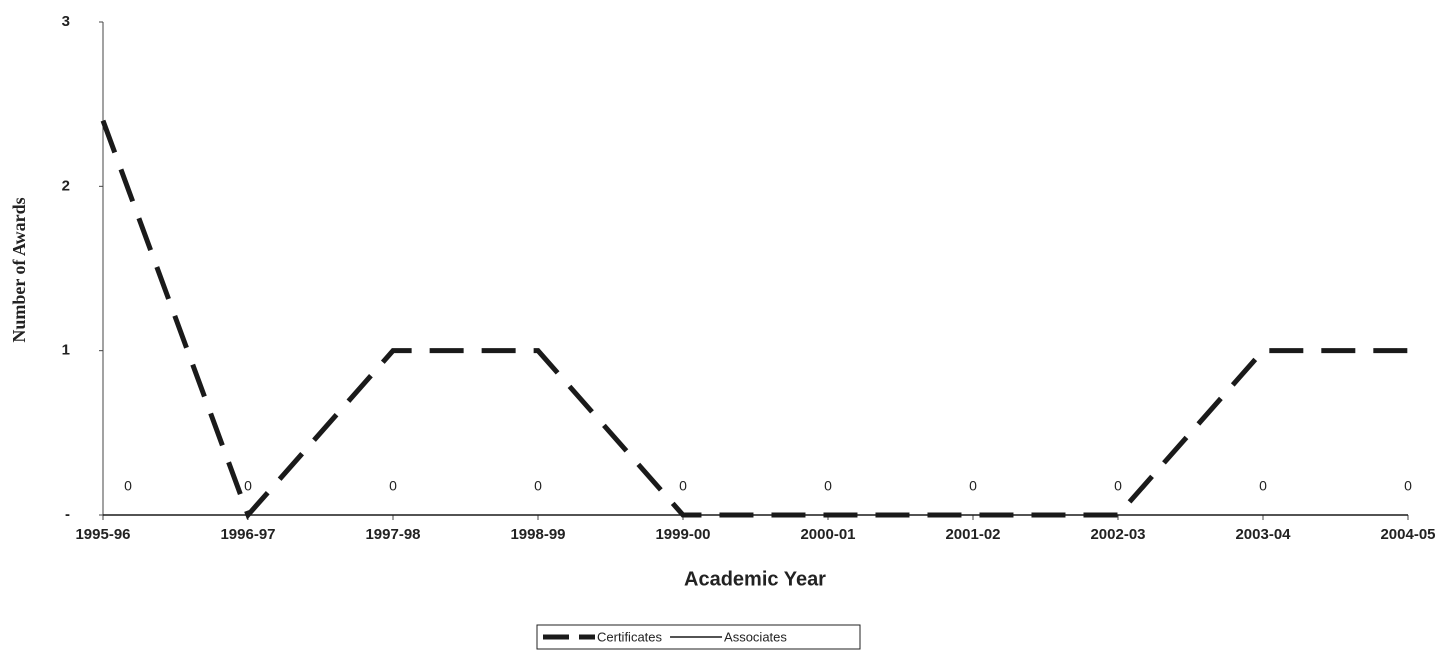  Describe the element at coordinates (1263, 534) in the screenshot. I see `x-tick-label: 2003-04` at that location.